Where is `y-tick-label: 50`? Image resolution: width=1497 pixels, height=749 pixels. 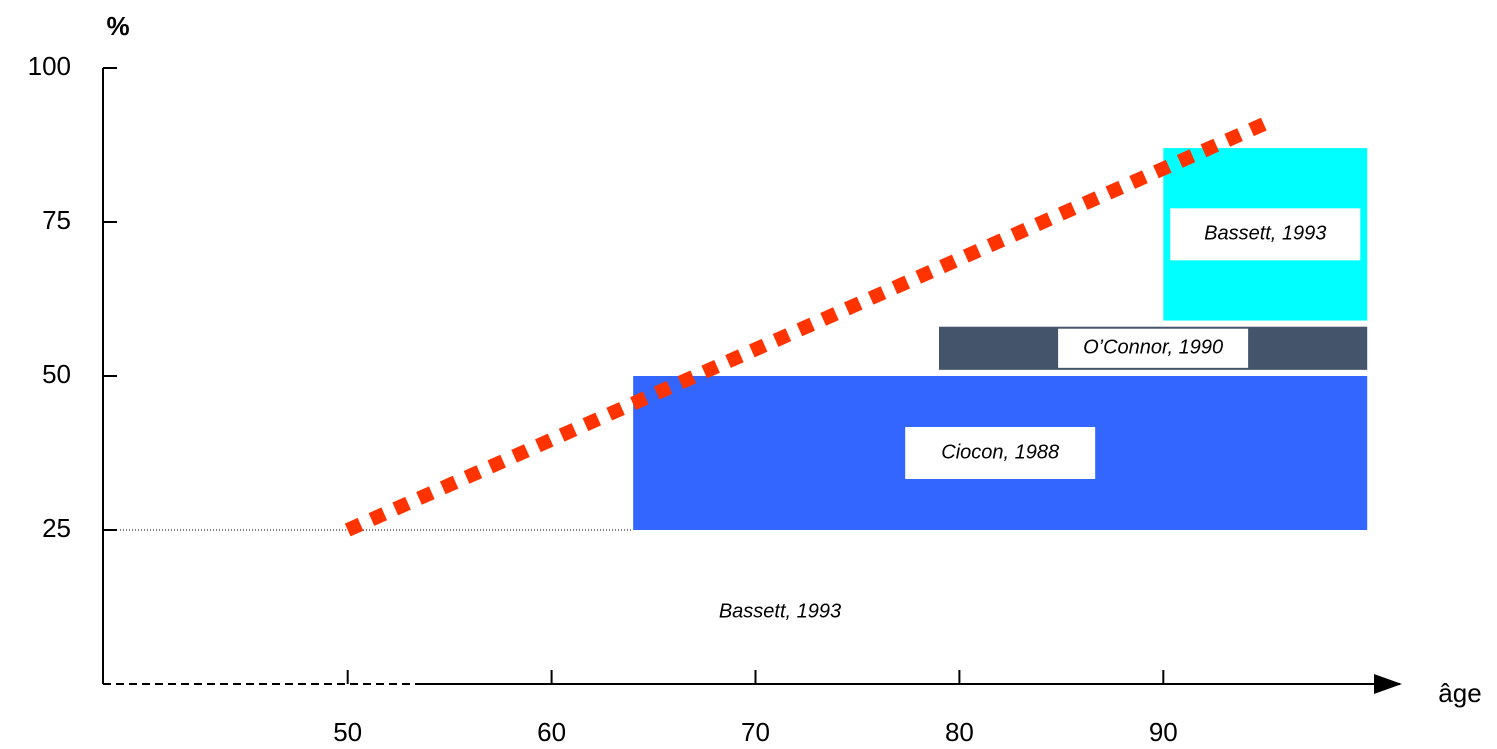 y-tick-label: 50 is located at coordinates (56, 374).